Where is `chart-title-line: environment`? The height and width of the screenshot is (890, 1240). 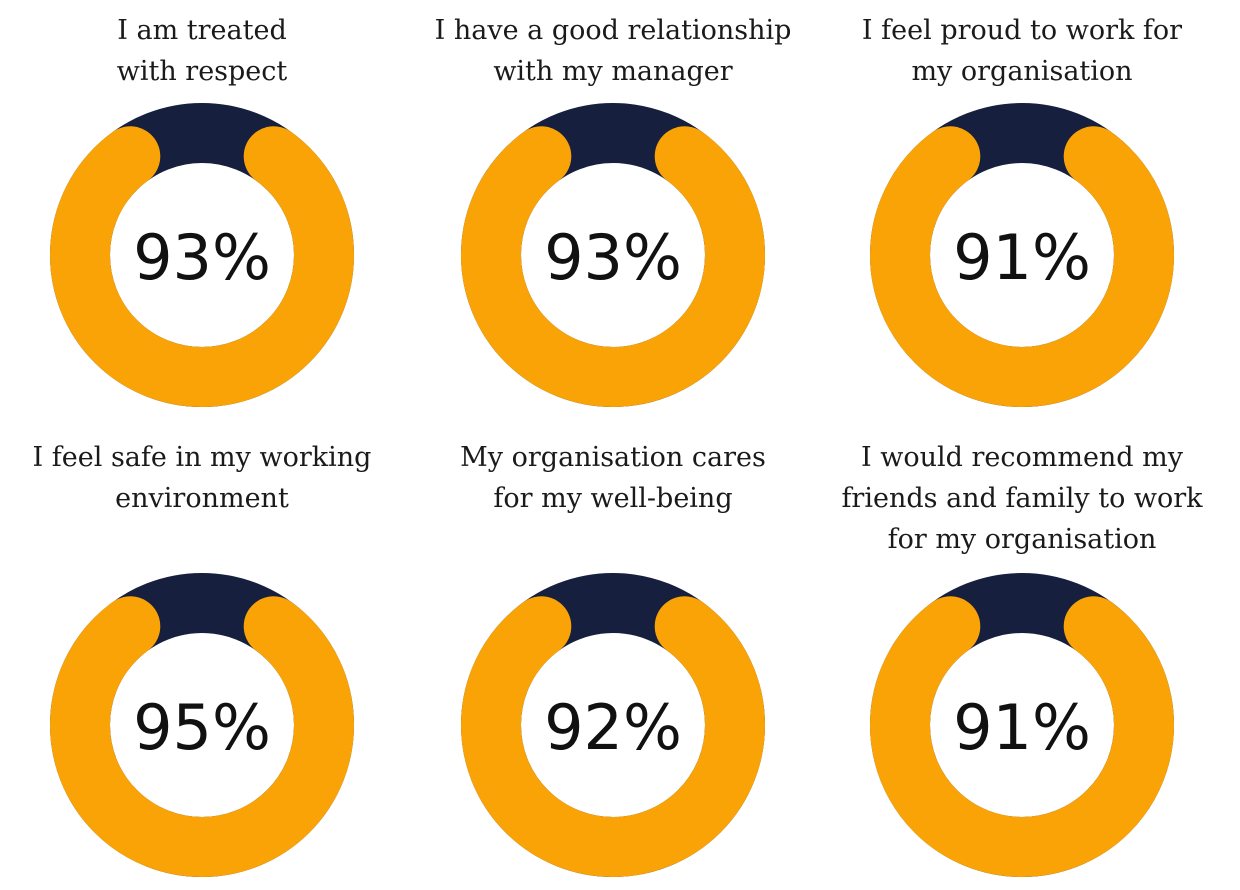 chart-title-line: environment is located at coordinates (202, 498).